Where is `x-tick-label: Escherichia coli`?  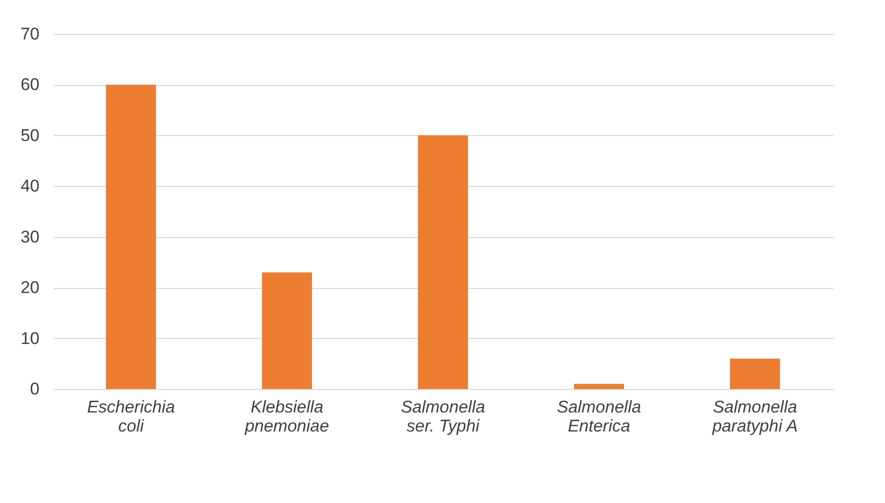
x-tick-label: Escherichia coli is located at coordinates (131, 417).